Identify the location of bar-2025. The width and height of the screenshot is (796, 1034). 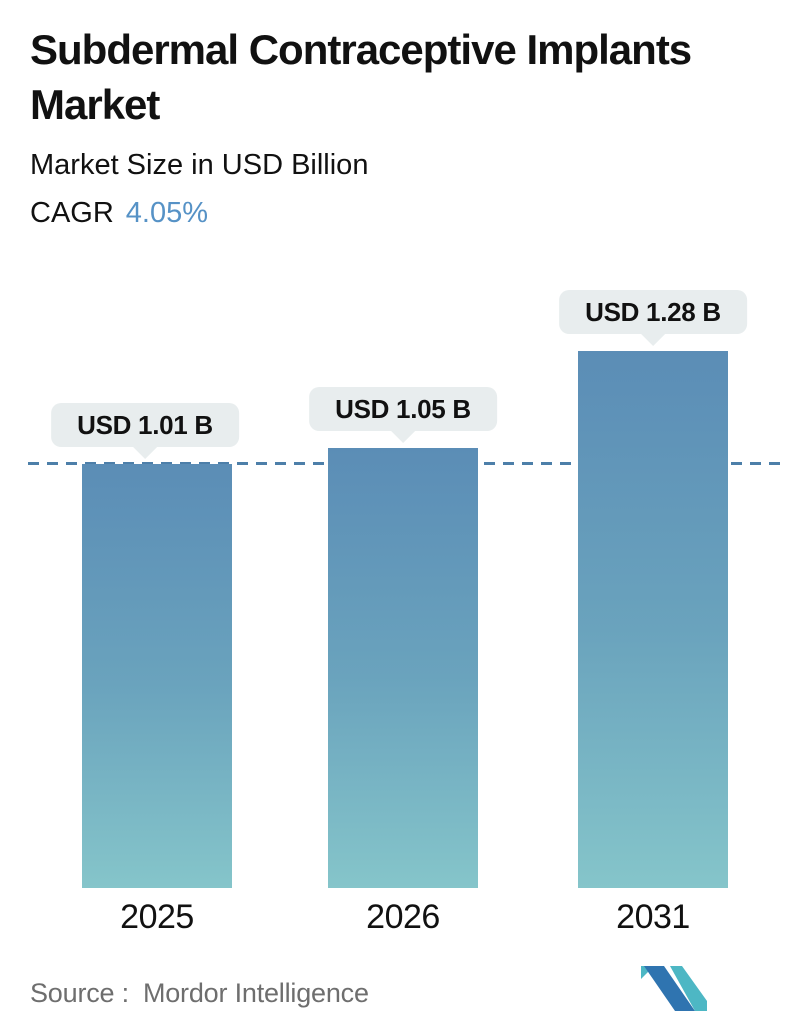
(157, 676).